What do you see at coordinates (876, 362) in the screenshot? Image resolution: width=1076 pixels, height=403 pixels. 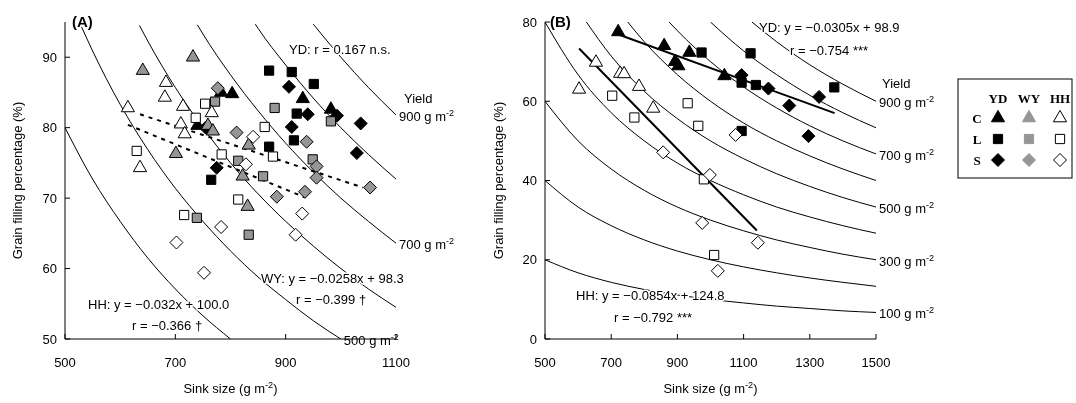 I see `x-tick-label: 1500` at bounding box center [876, 362].